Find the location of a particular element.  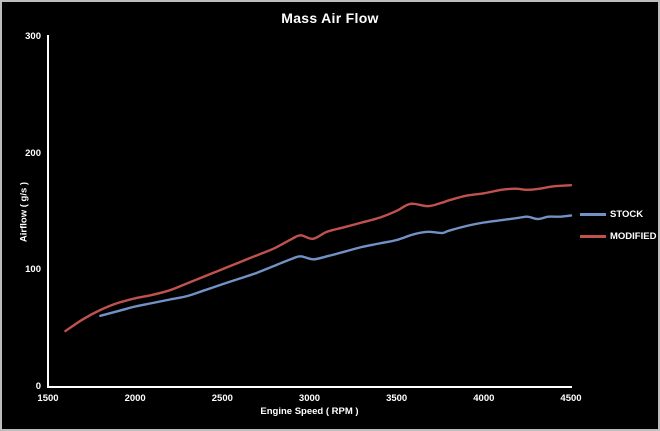

x-tick-2000: 2000 is located at coordinates (135, 398).